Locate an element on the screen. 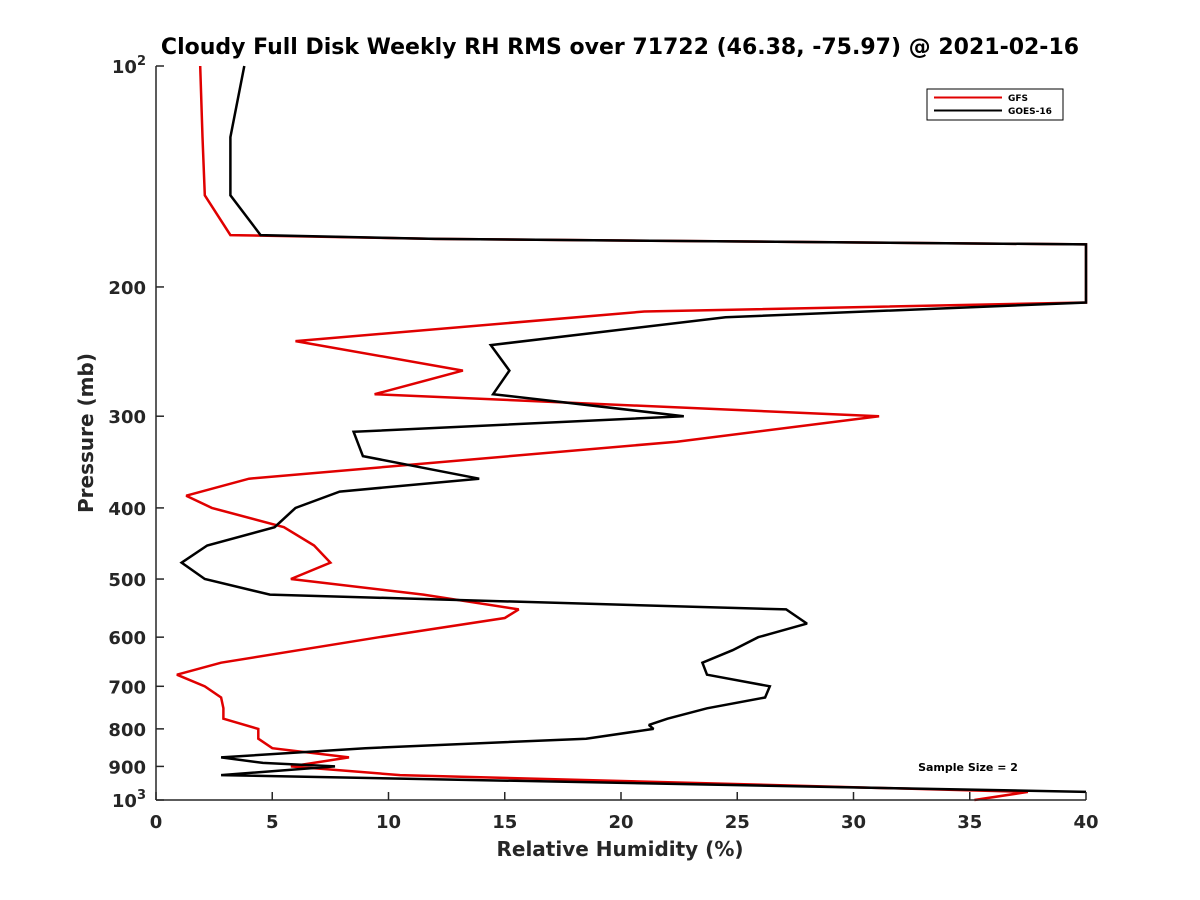 The height and width of the screenshot is (900, 1200). x-tick-label: 0 is located at coordinates (156, 822).